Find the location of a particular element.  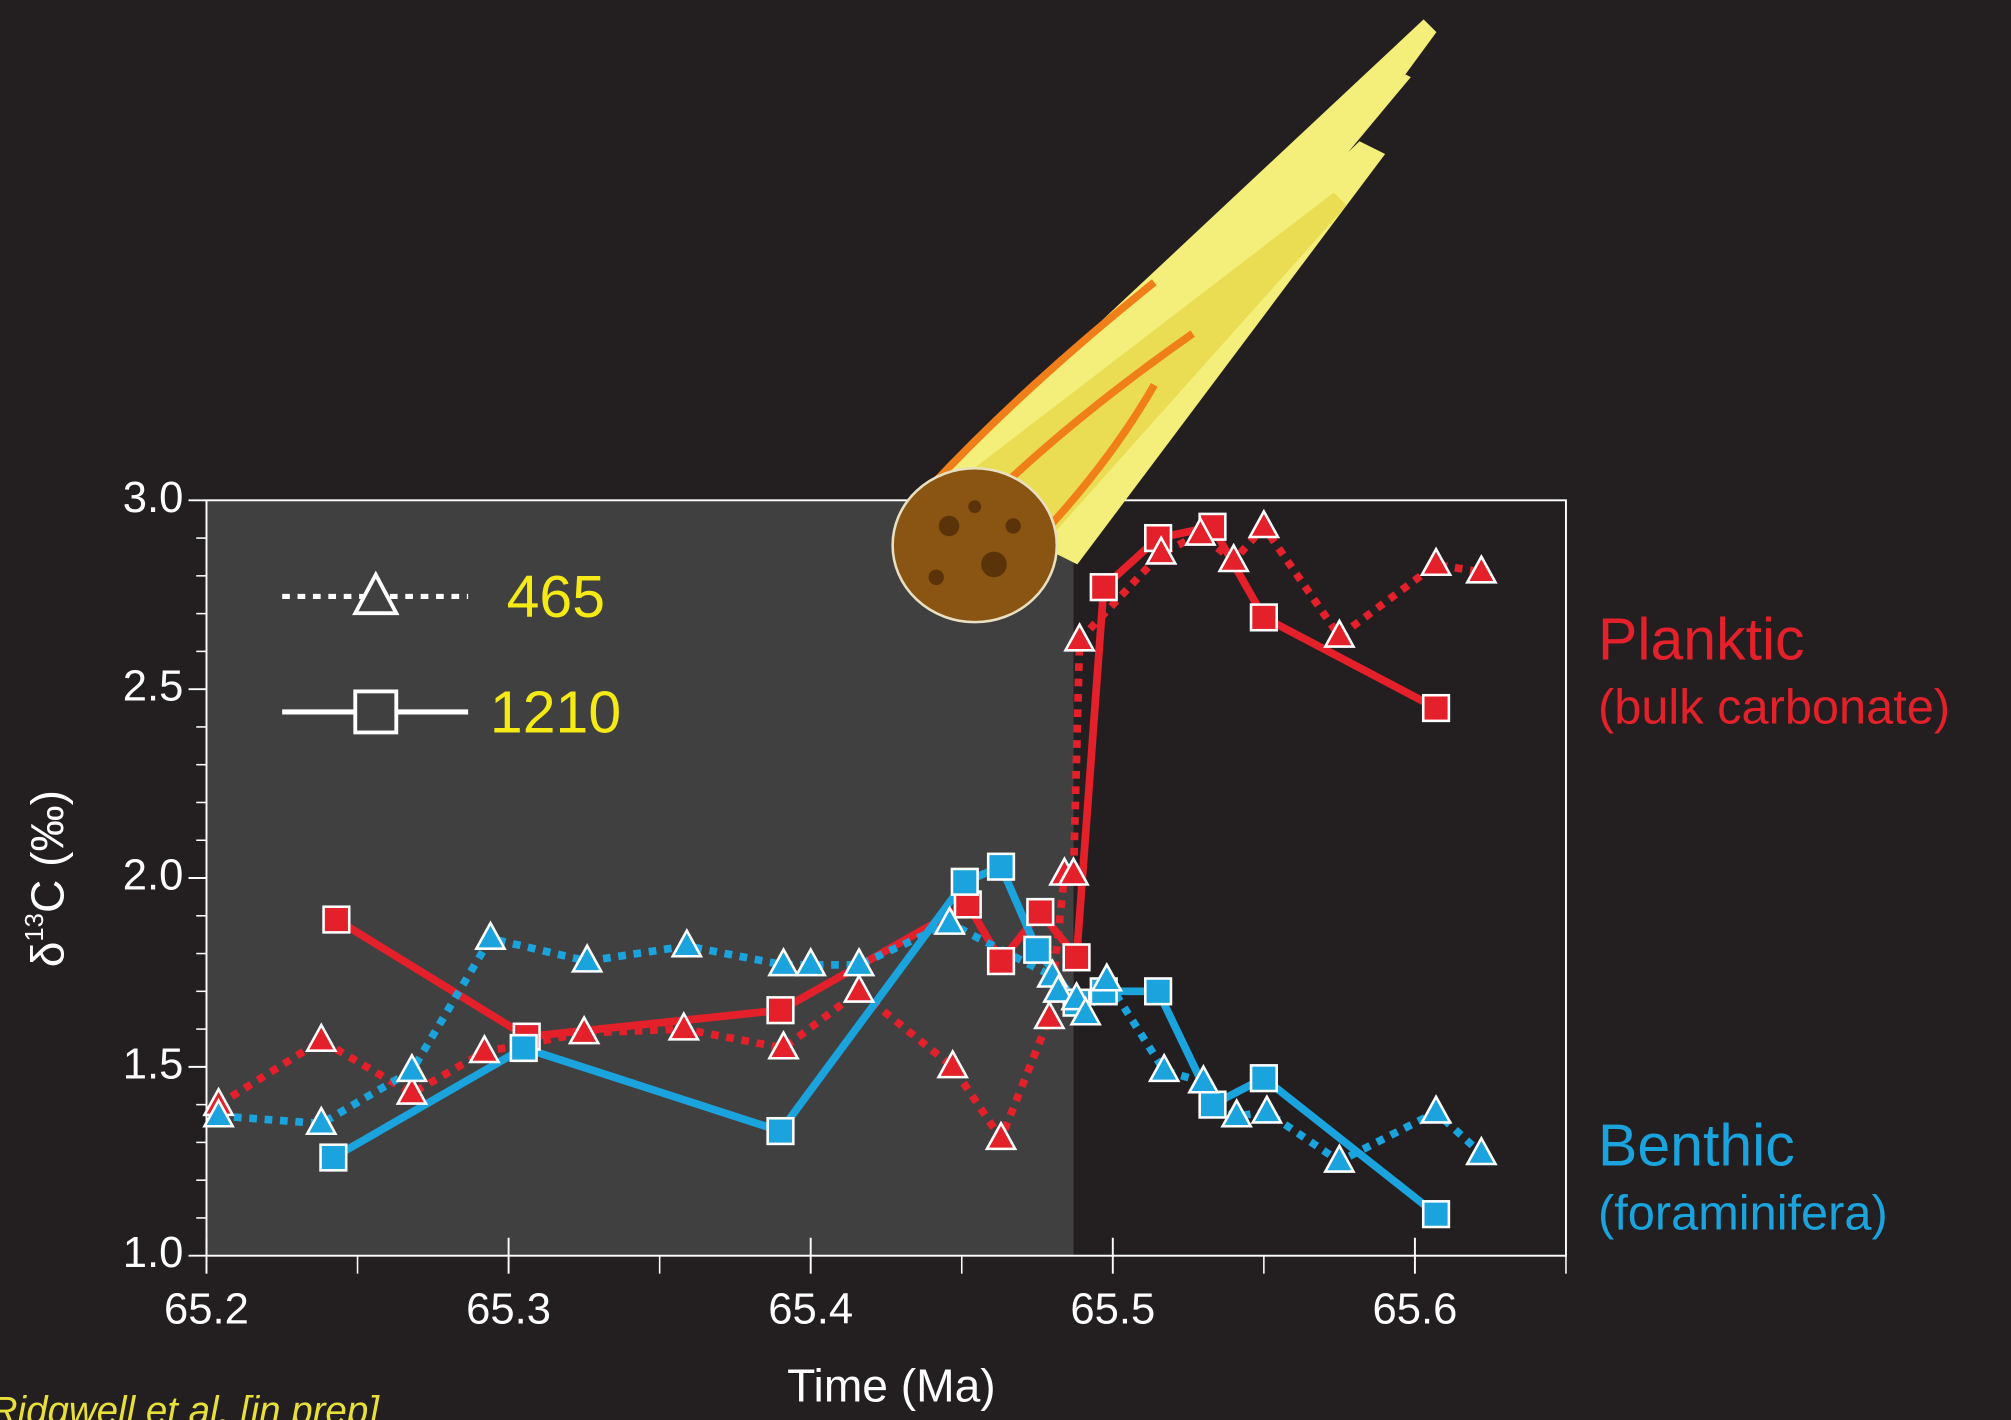

meteor is located at coordinates (1164, 321).